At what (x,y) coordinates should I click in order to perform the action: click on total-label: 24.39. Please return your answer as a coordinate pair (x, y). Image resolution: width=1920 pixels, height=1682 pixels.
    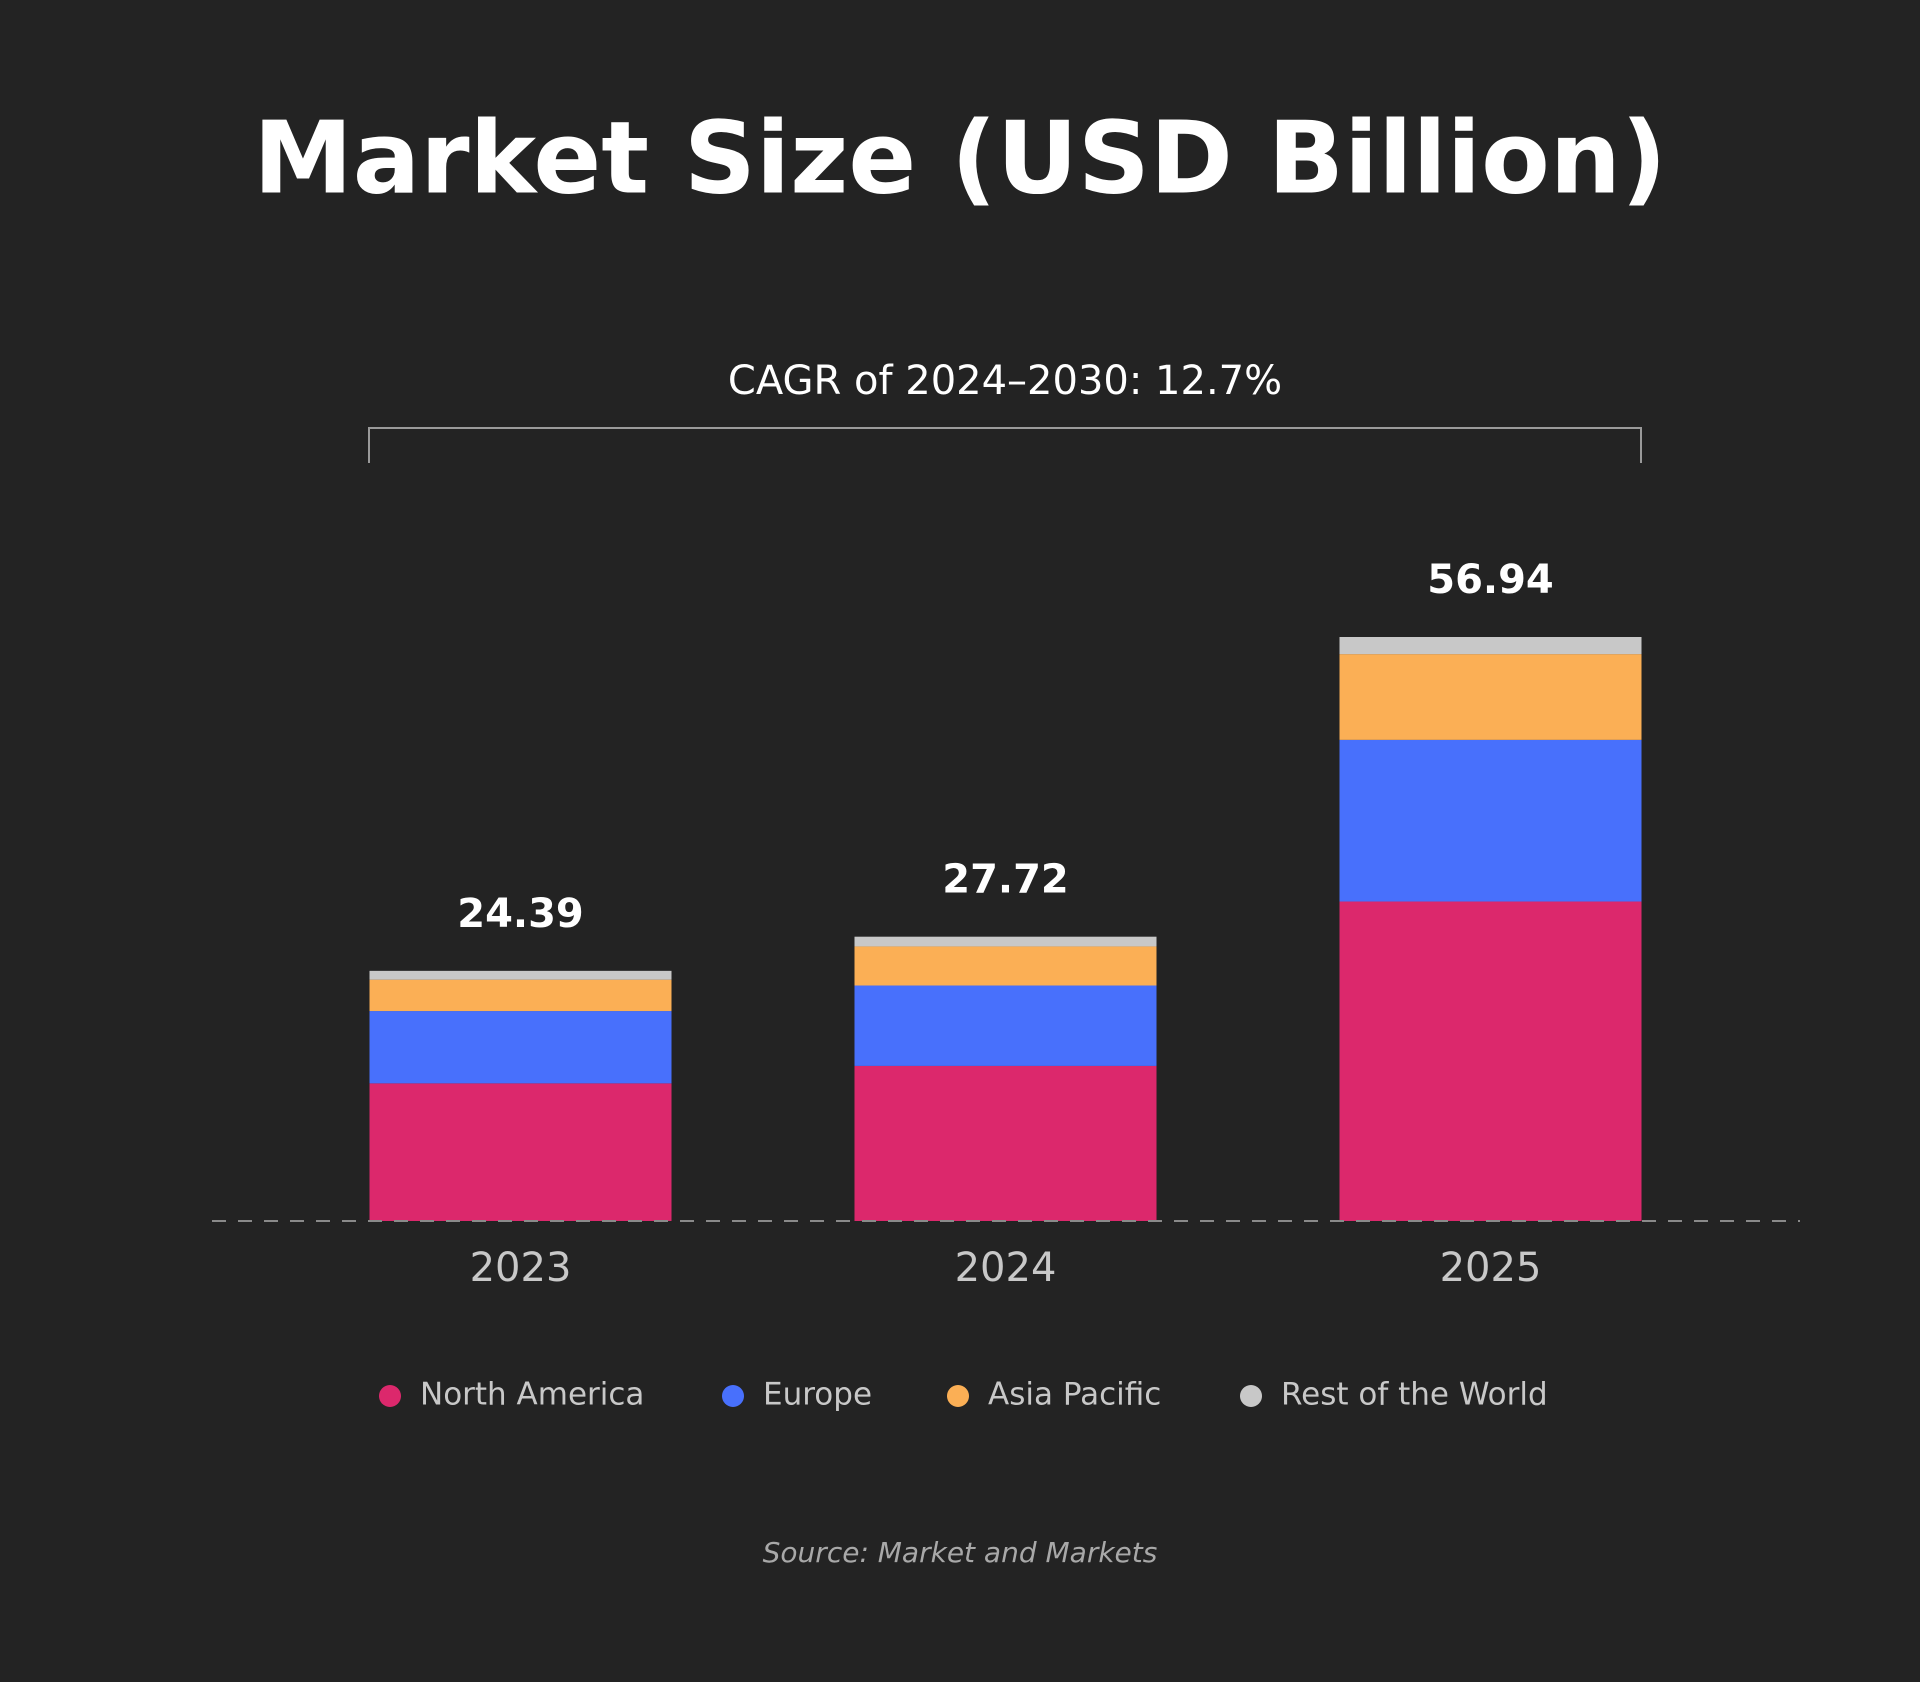
    Looking at the image, I should click on (520, 914).